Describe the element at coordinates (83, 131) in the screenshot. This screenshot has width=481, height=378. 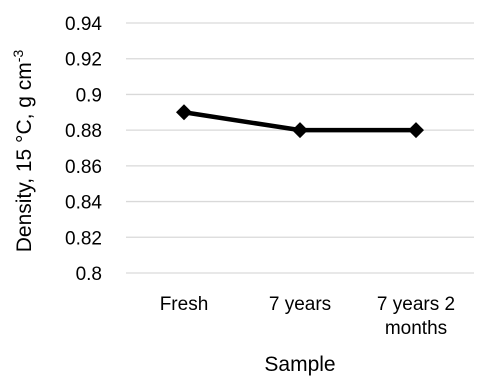
I see `y-tick-label: 0.88` at that location.